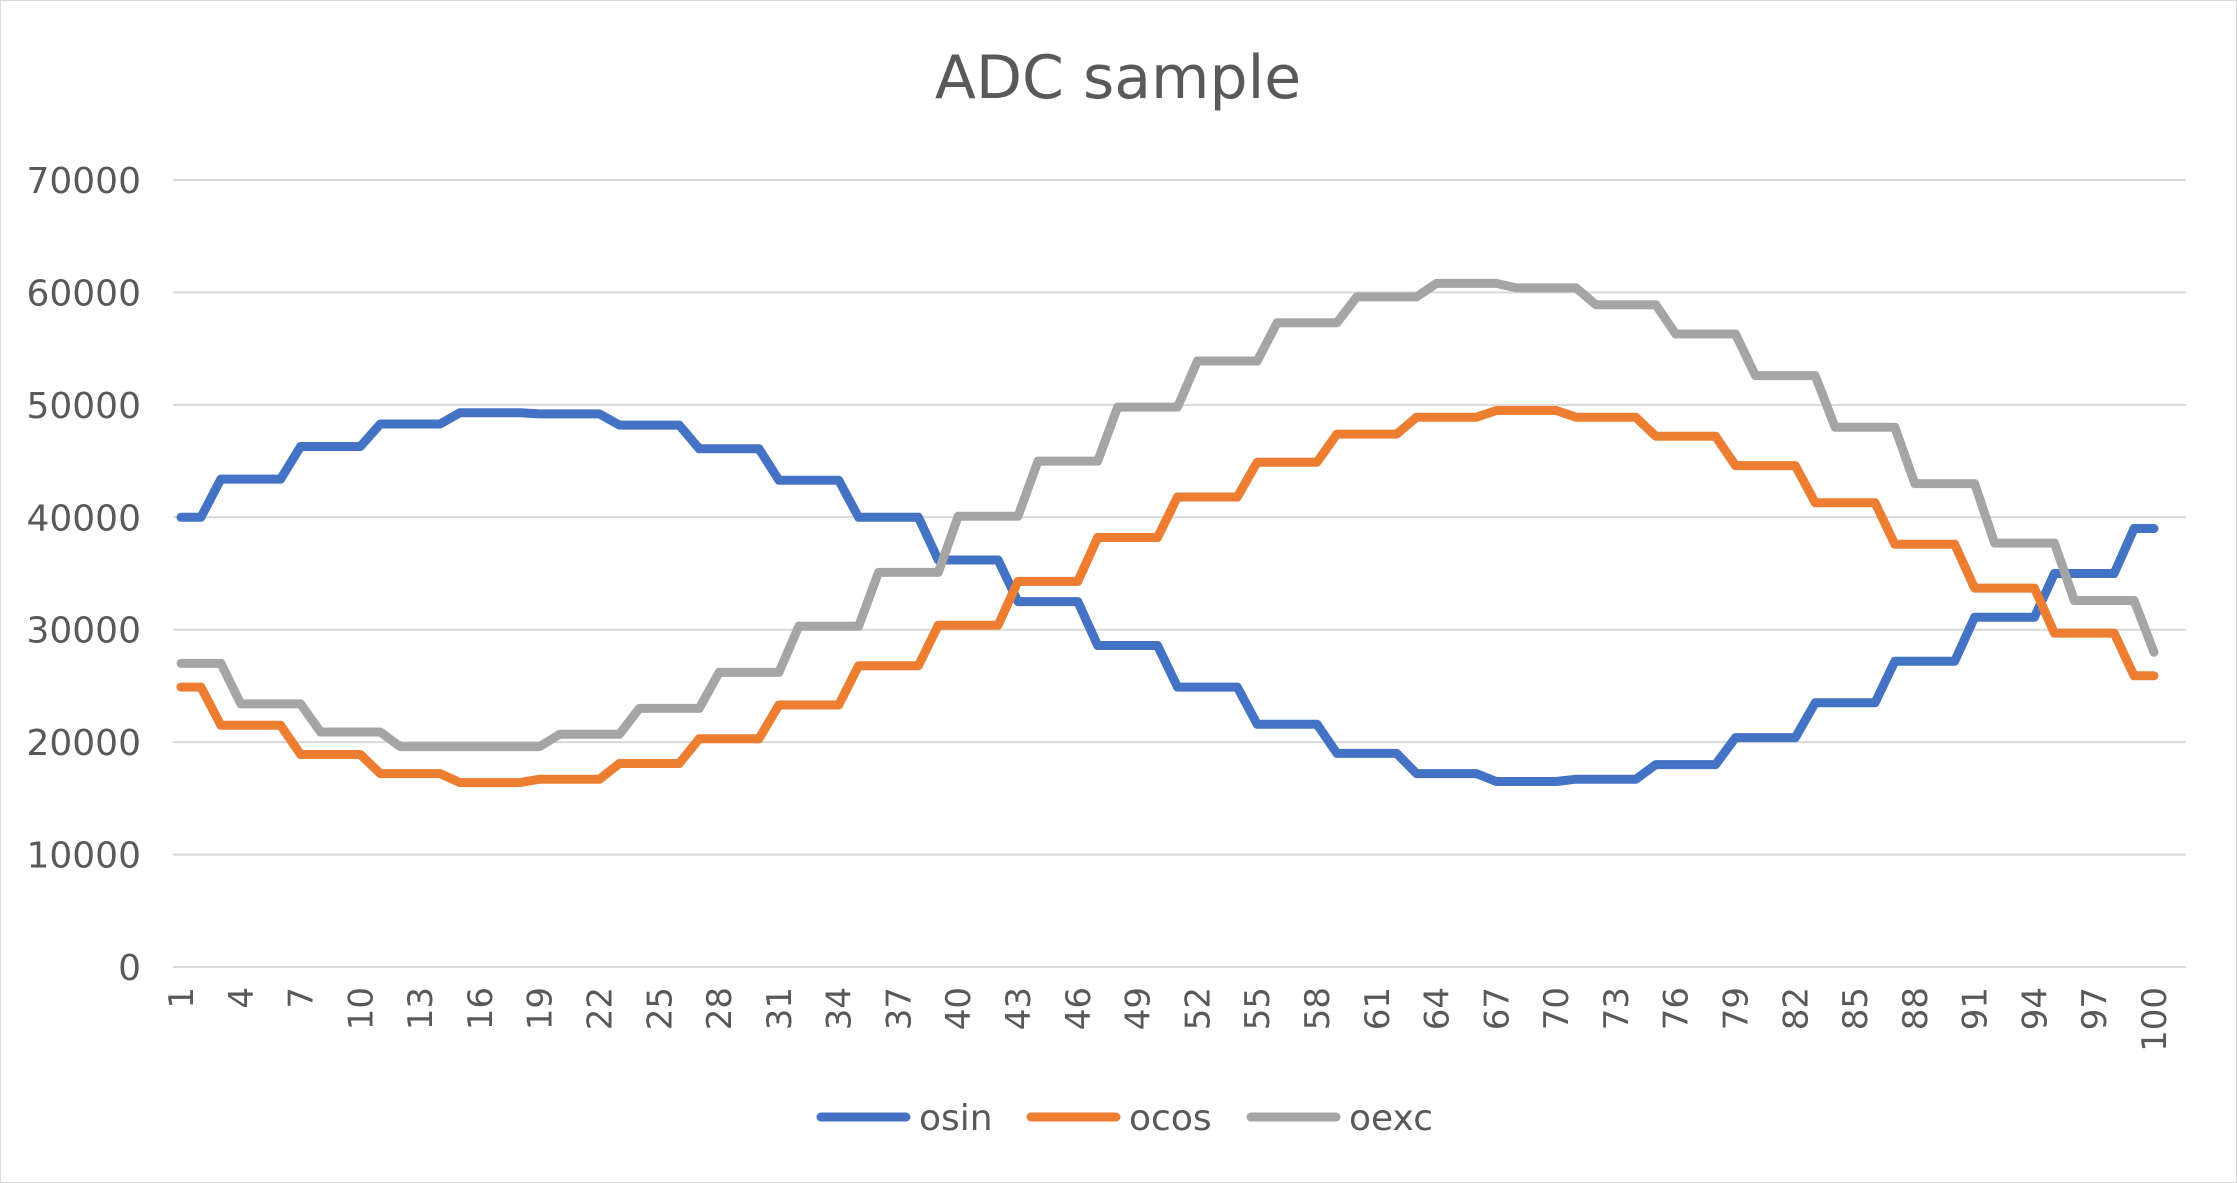  I want to click on y-tick-label: 30000, so click(83, 631).